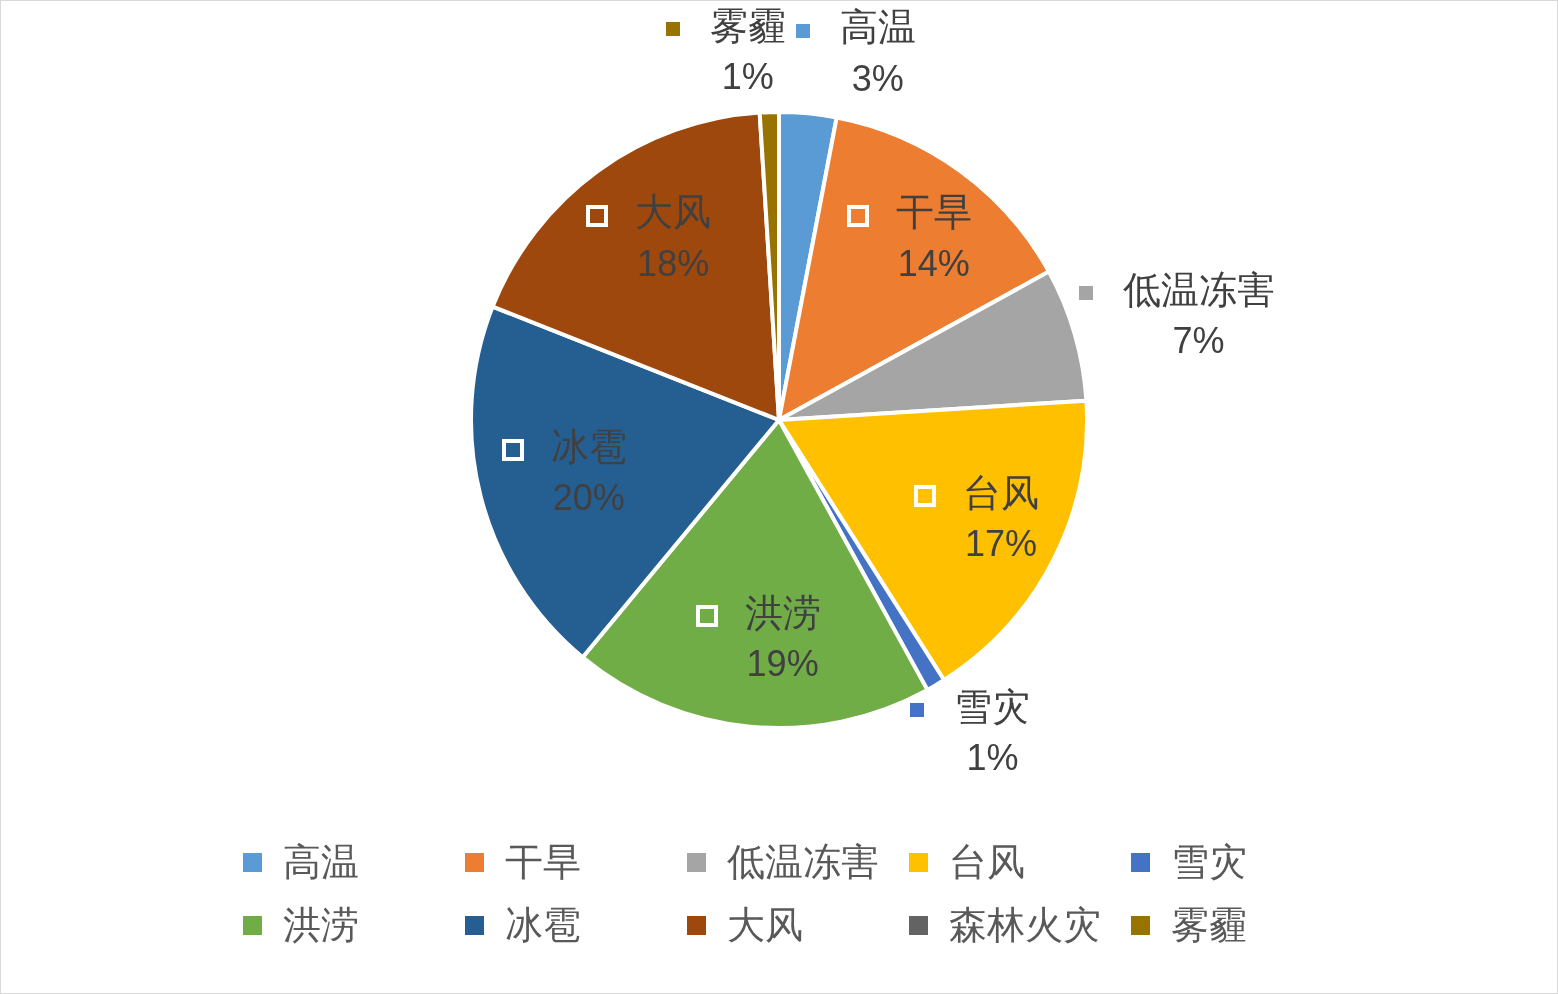  Describe the element at coordinates (673, 263) in the screenshot. I see `data-label: 18%` at that location.